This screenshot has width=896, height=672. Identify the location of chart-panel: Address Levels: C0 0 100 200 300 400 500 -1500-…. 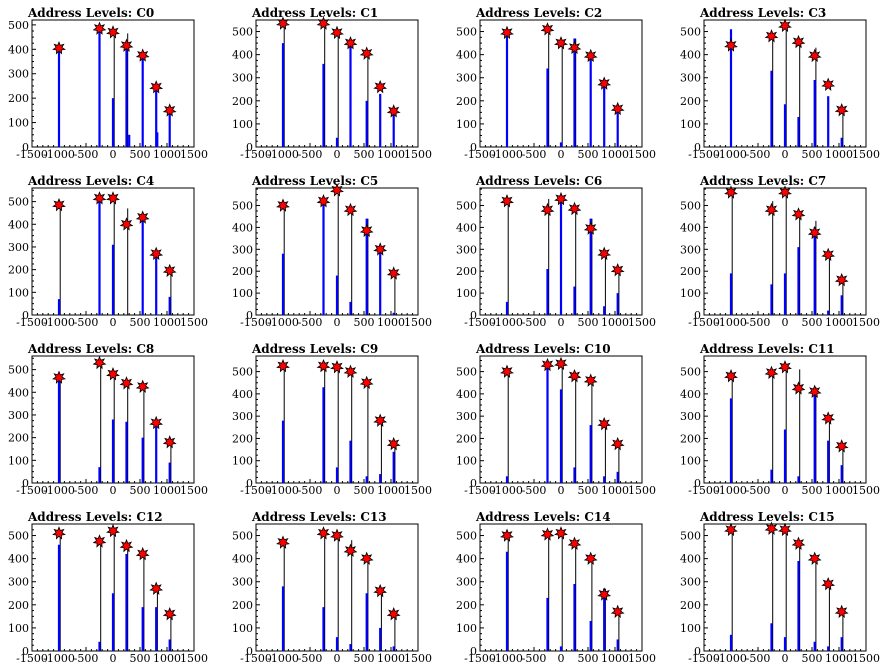
(112, 84).